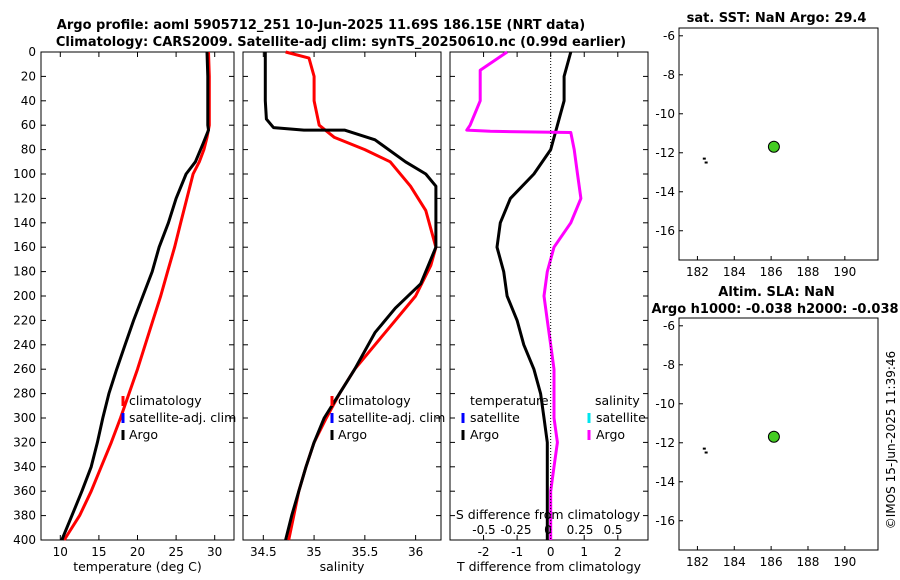 The height and width of the screenshot is (580, 900). What do you see at coordinates (665, 404) in the screenshot?
I see `sla_map-ytick-label: -10` at bounding box center [665, 404].